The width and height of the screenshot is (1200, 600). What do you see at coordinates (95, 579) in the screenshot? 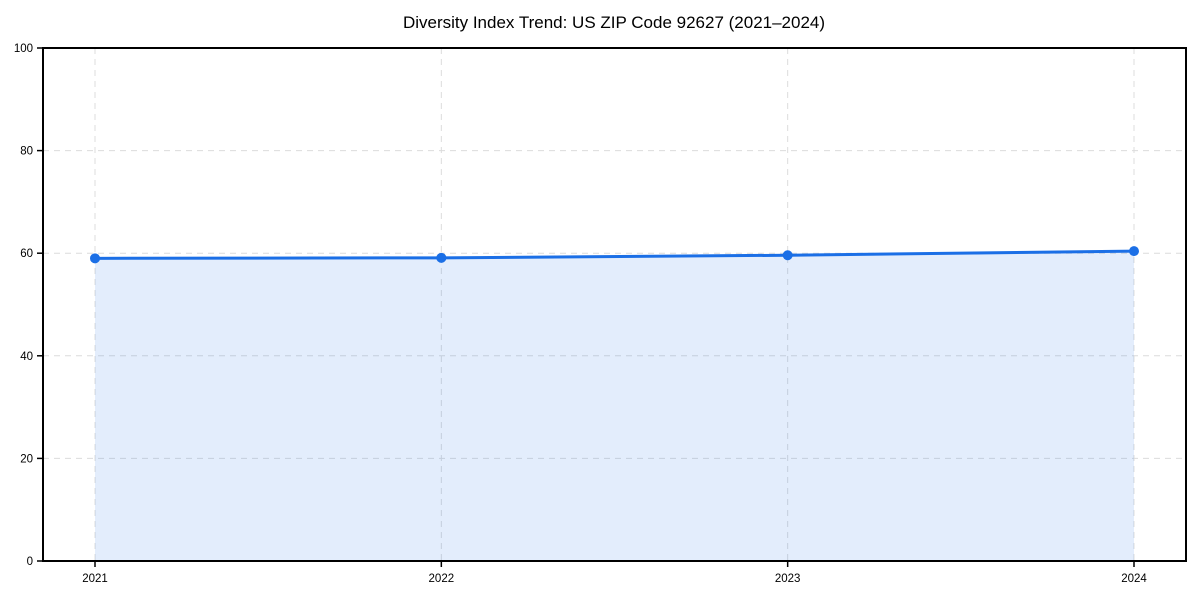
I see `x-tick-label: 2021` at bounding box center [95, 579].